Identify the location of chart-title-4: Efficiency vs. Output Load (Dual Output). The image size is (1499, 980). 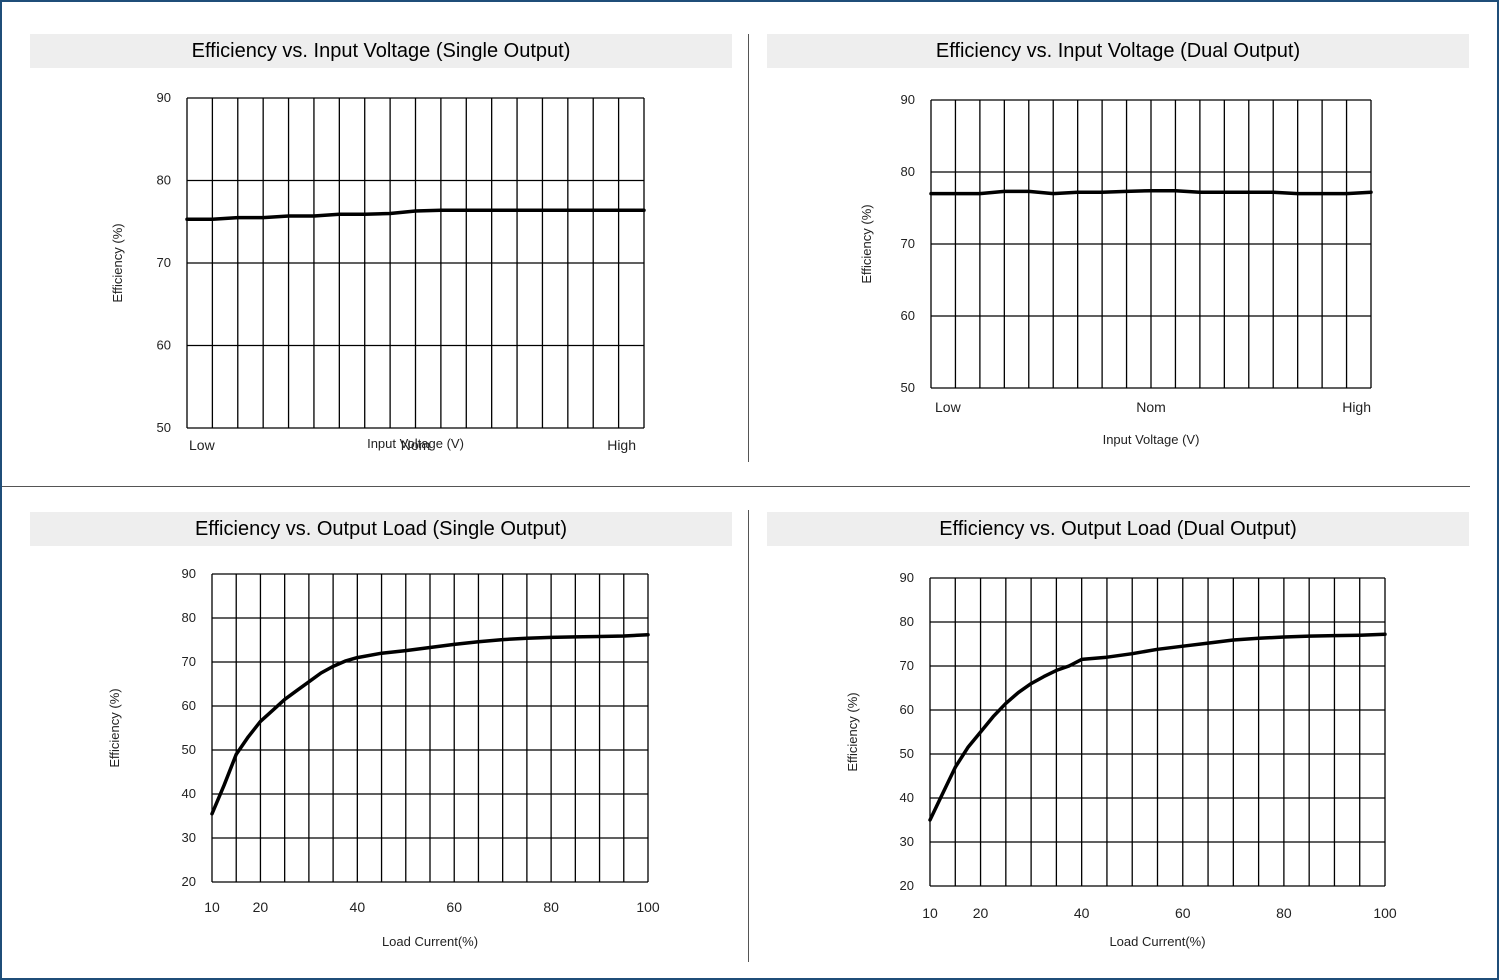
(1118, 529).